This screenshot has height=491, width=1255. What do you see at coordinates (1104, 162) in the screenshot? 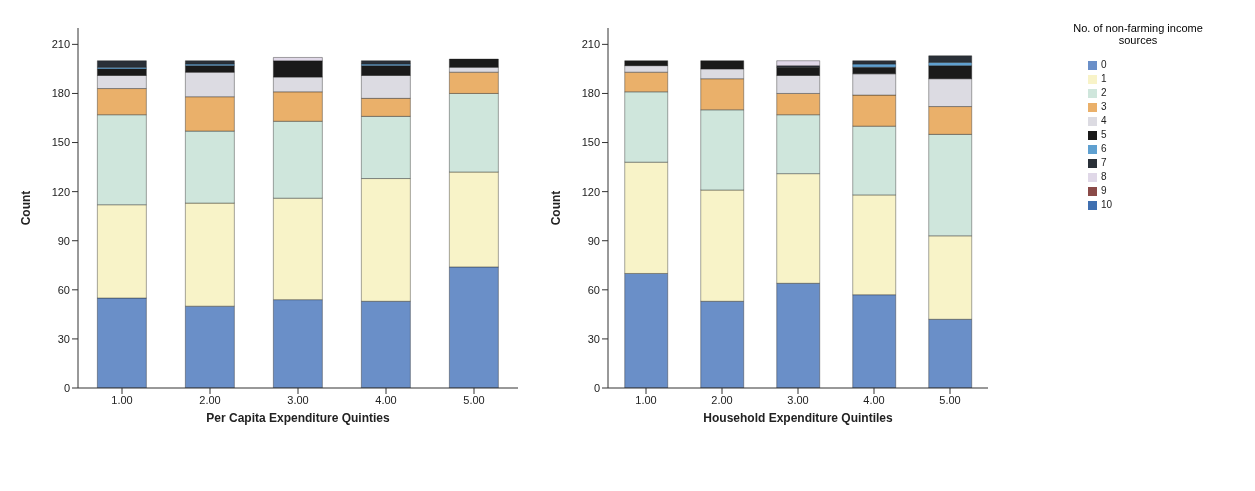
I see `legend-label: 7` at bounding box center [1104, 162].